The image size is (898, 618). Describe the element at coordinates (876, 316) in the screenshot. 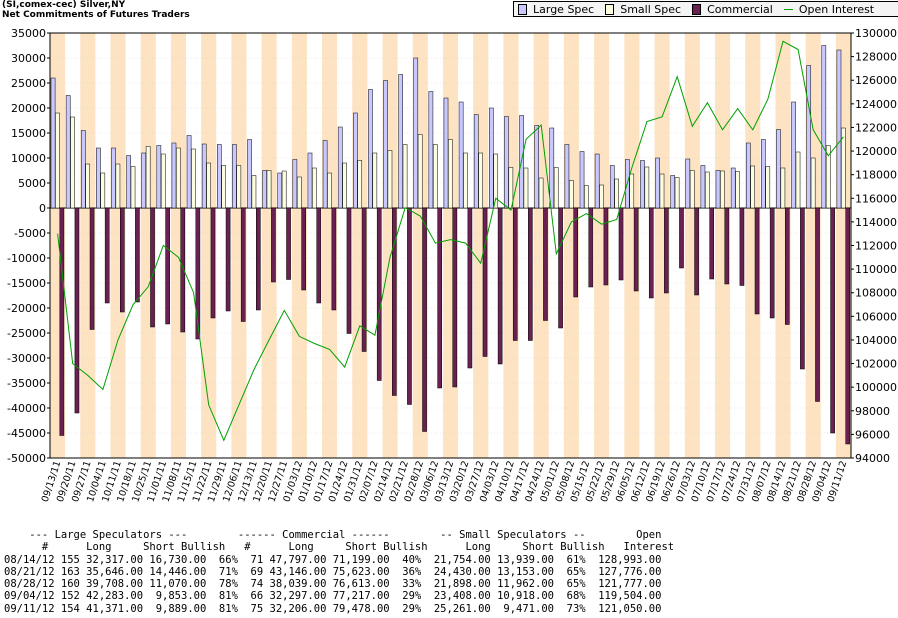

I see `y-right-tick-label: 106000` at that location.